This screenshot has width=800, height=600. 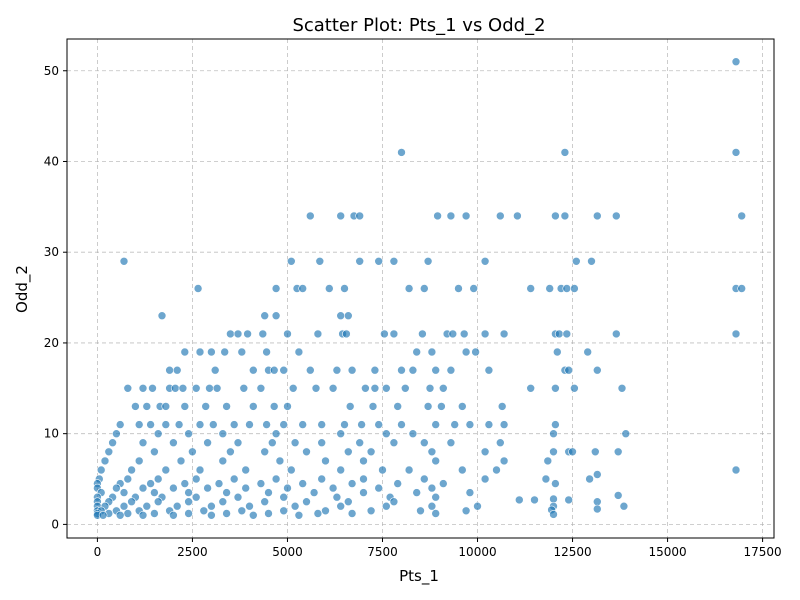 What do you see at coordinates (51, 71) in the screenshot?
I see `y-tick-label: 50` at bounding box center [51, 71].